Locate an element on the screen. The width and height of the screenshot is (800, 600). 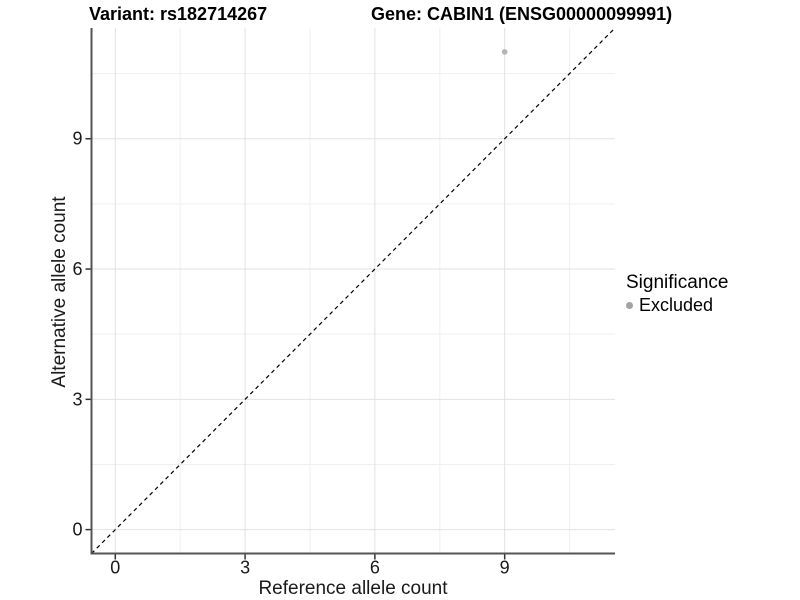
x-tick-label: 6 is located at coordinates (375, 568).